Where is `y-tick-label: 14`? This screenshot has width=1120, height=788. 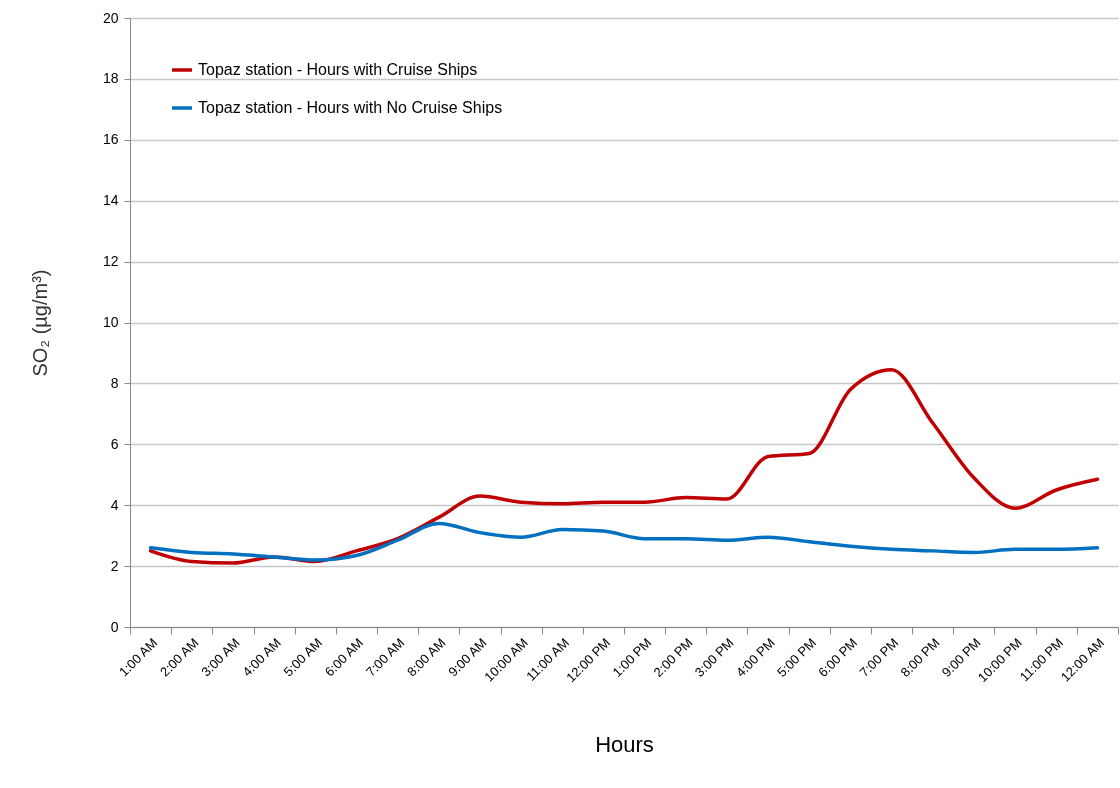
y-tick-label: 14 is located at coordinates (110, 200).